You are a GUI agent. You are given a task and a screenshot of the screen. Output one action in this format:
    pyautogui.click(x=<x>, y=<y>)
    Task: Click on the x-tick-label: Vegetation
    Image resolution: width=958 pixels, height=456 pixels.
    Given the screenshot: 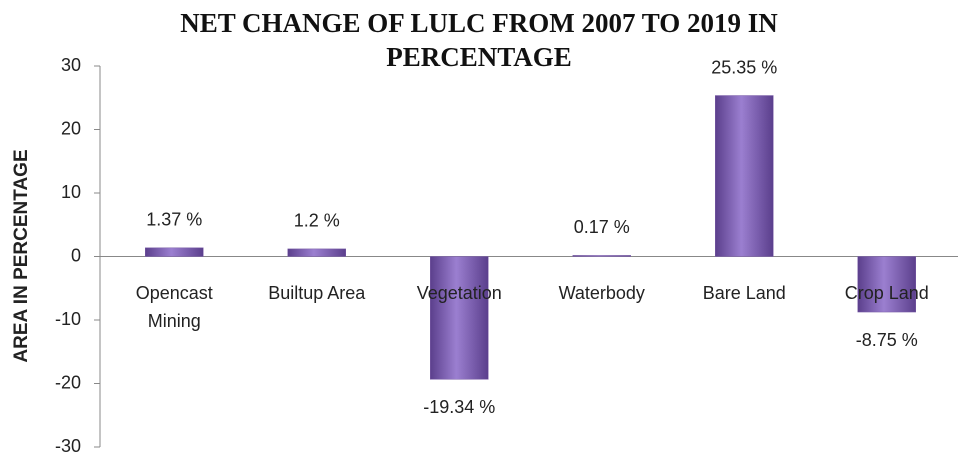 What is the action you would take?
    pyautogui.click(x=459, y=292)
    